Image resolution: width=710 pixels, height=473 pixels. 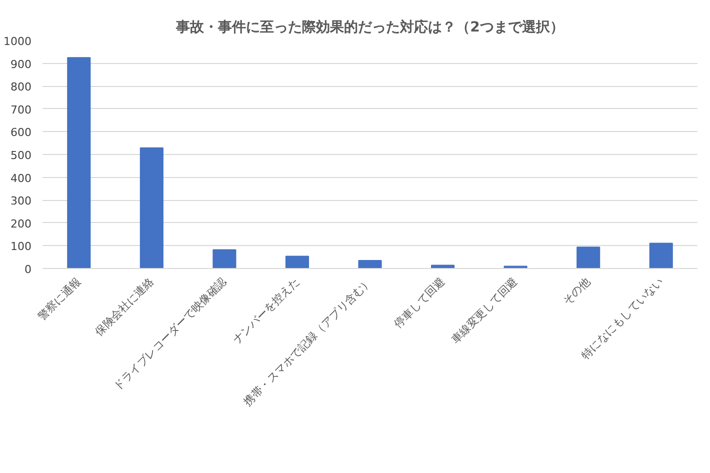 I want to click on x-tick-label: 警察に通報, so click(x=59, y=298).